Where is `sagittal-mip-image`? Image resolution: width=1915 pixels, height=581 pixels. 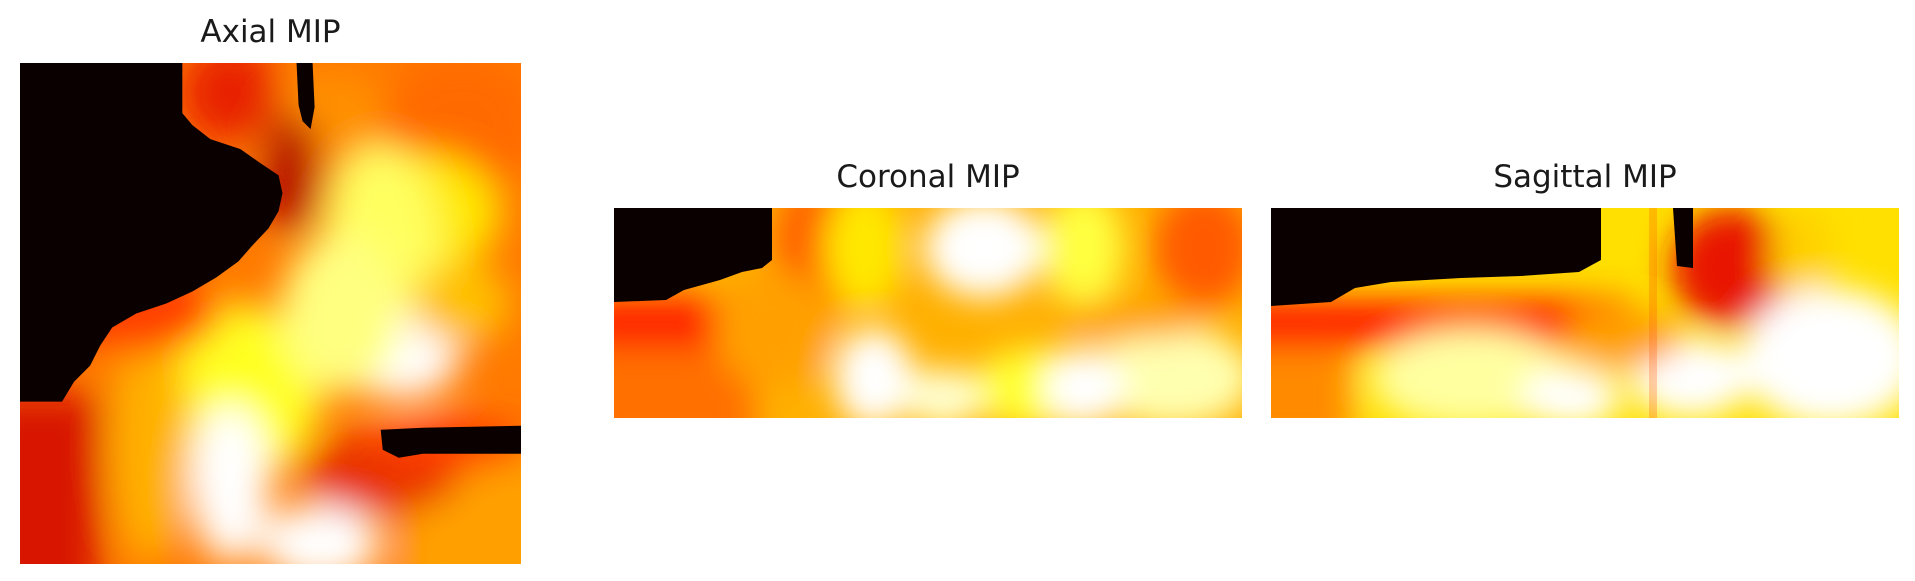 sagittal-mip-image is located at coordinates (1585, 313).